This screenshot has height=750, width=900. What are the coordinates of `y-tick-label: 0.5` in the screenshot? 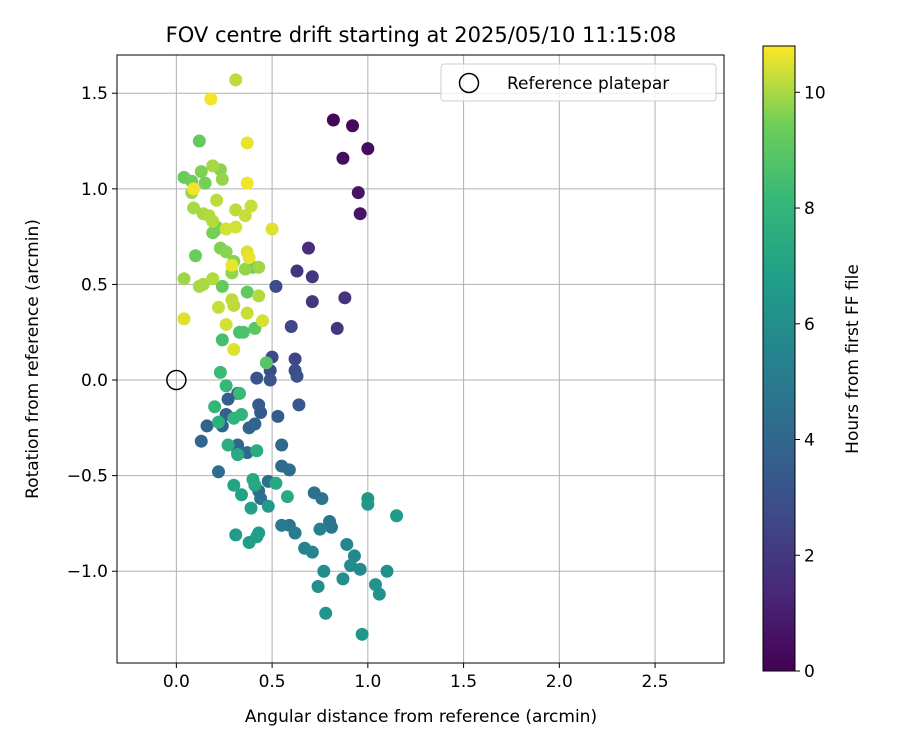 It's located at (94, 285).